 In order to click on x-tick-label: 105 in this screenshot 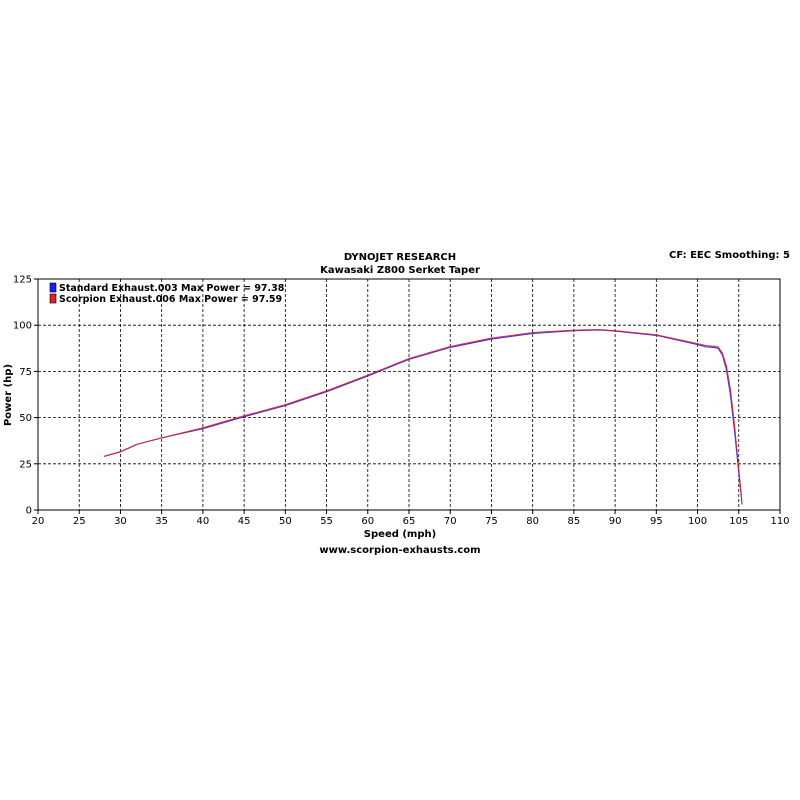, I will do `click(738, 521)`.